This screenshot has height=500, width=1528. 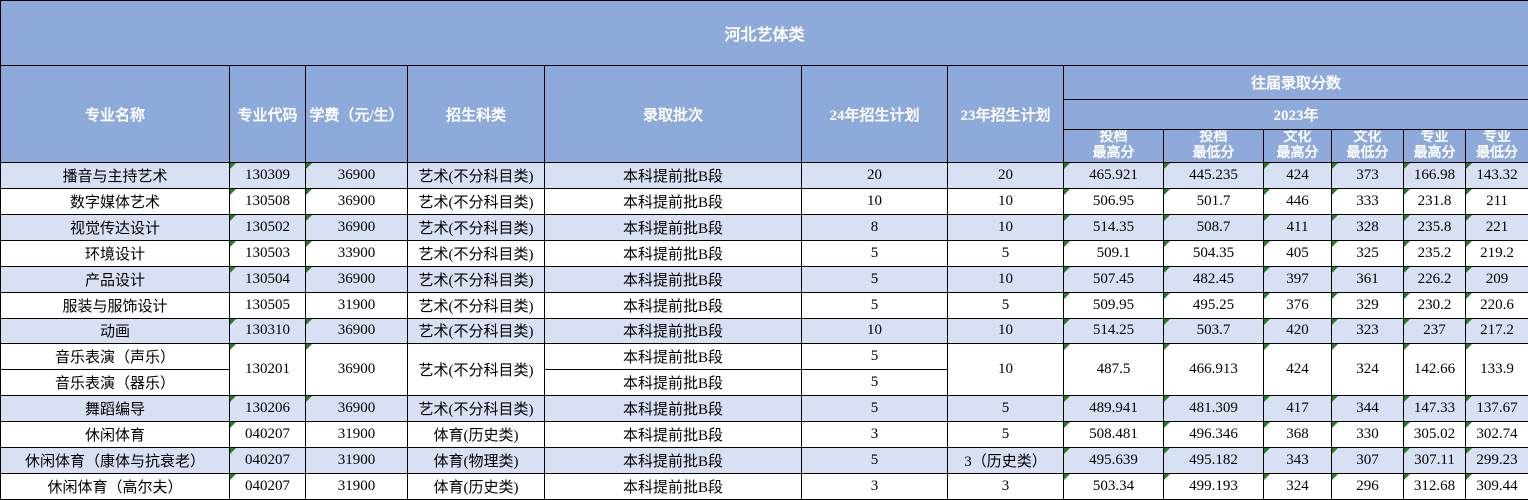 What do you see at coordinates (1434, 461) in the screenshot?
I see `table-cell-with-error-indicator: 307.11` at bounding box center [1434, 461].